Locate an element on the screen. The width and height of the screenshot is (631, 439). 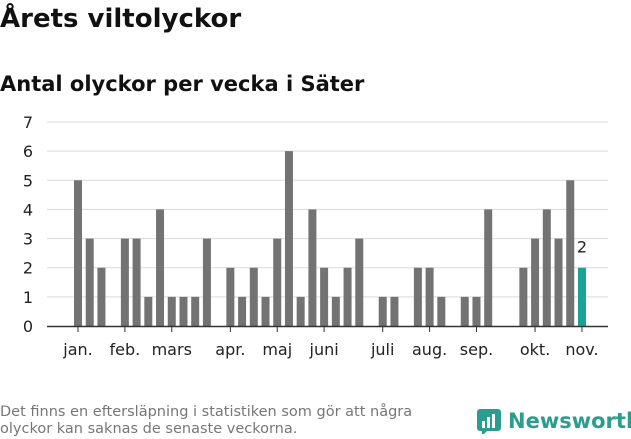
x-tick-label: sep. is located at coordinates (476, 349).